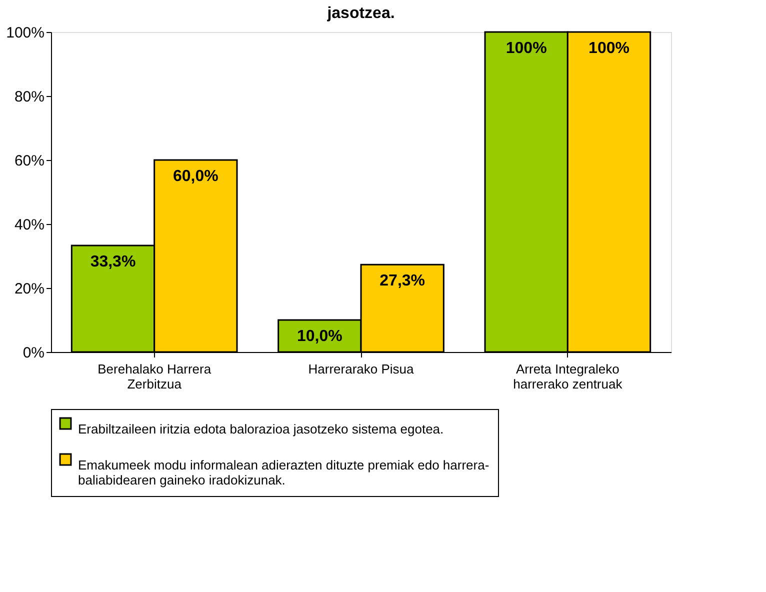 The width and height of the screenshot is (766, 592). I want to click on y-tick-label: 60%, so click(29, 161).